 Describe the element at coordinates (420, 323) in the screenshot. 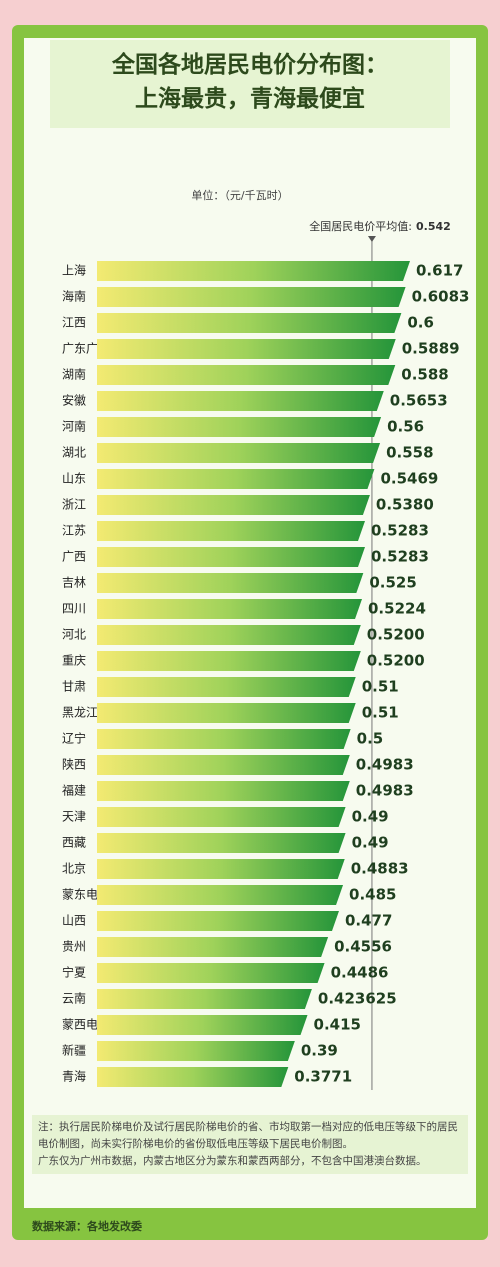

I see `value-label: 0.6` at that location.